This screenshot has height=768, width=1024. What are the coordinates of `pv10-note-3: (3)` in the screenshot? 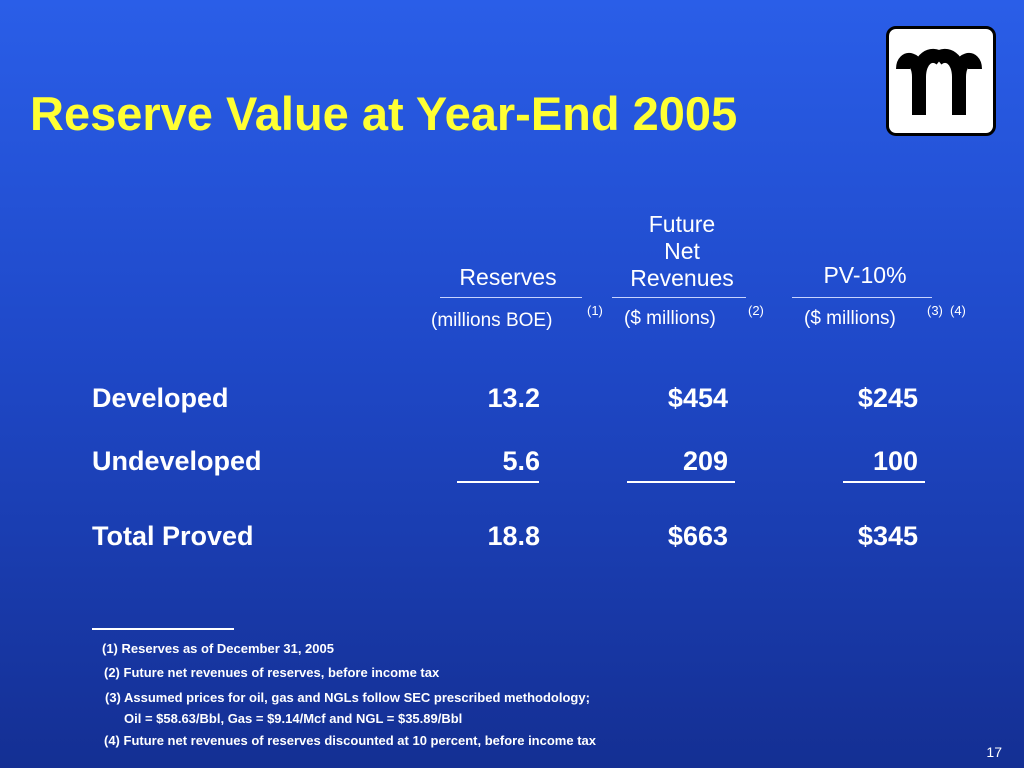 It's located at (935, 310).